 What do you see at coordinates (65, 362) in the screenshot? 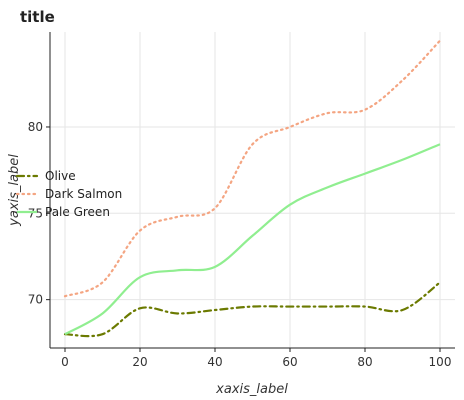
I see `x-tick-label: 0` at bounding box center [65, 362].